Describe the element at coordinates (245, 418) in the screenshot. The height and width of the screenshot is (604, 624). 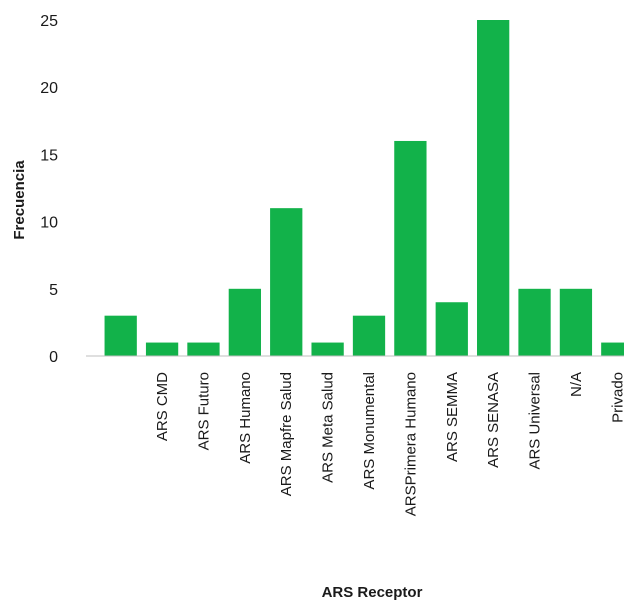
I see `x-category-label: ARS Humano` at that location.